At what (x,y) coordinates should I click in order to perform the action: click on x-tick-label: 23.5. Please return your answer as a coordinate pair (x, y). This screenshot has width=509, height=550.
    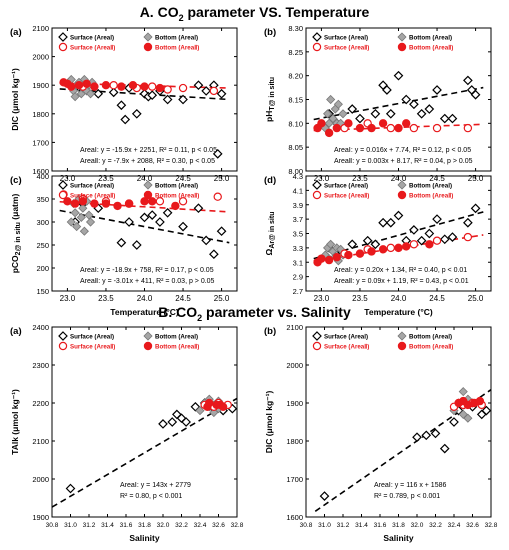
    Looking at the image, I should click on (106, 298).